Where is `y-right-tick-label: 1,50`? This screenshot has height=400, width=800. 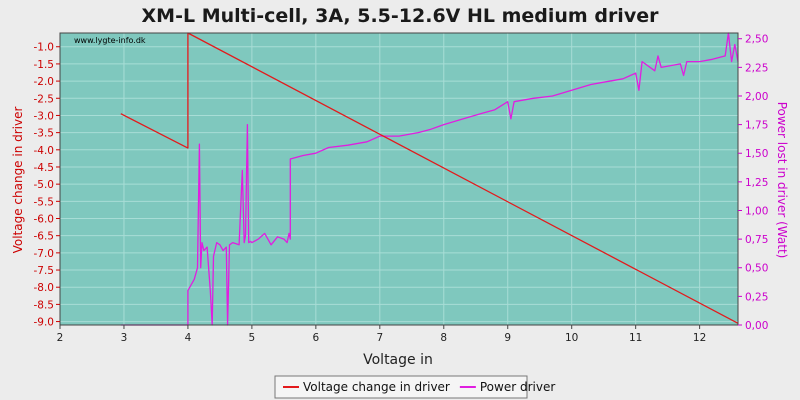 y-right-tick-label: 1,50 is located at coordinates (756, 154).